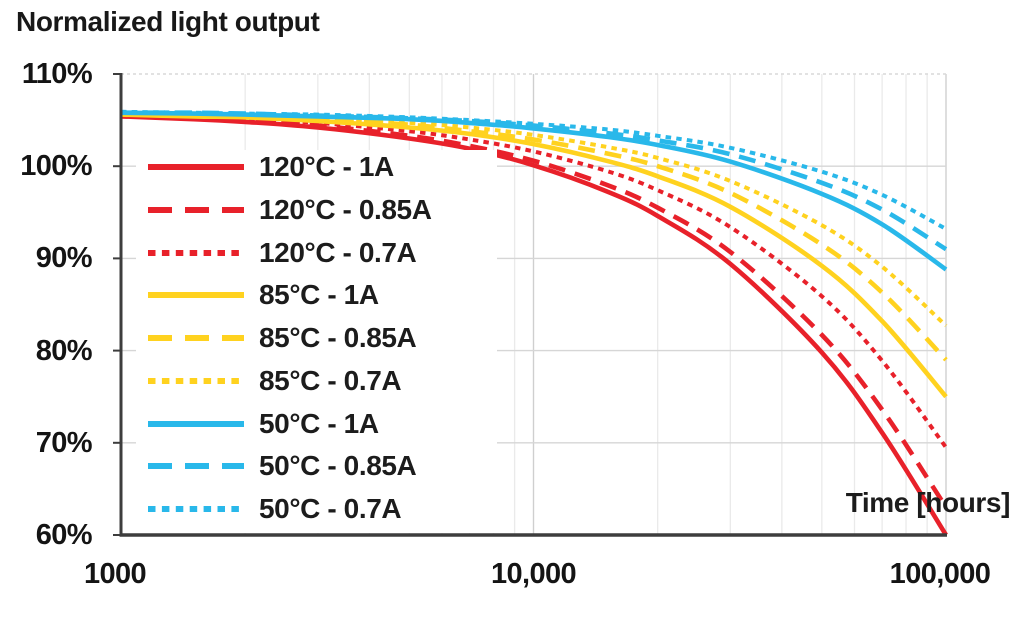  I want to click on legend-item: 120°C - 0.85A, so click(289, 210).